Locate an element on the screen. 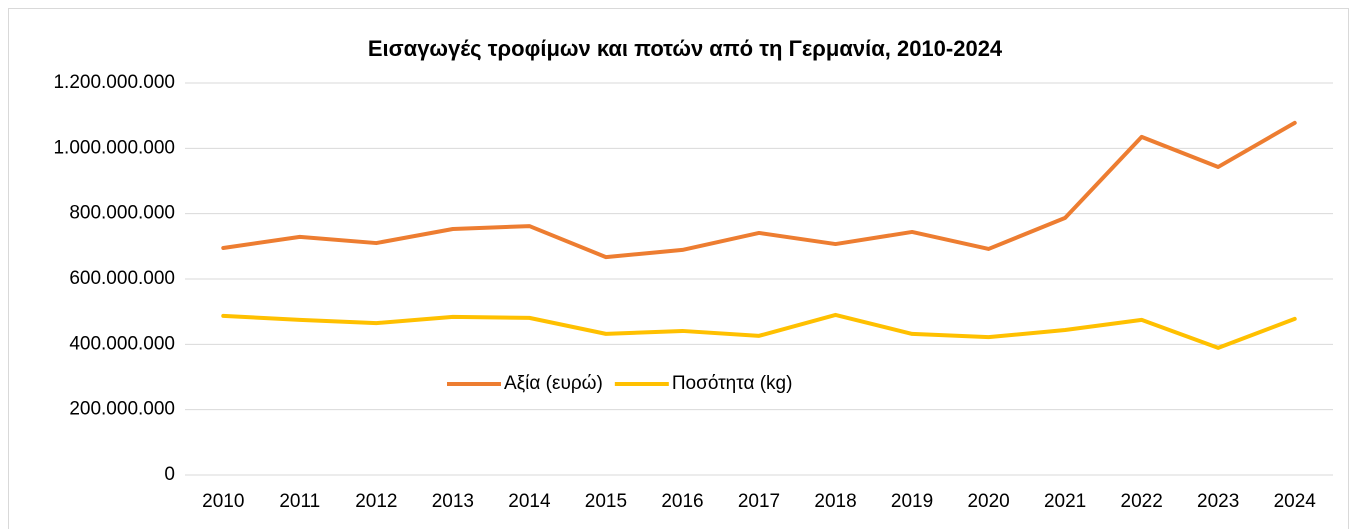 The height and width of the screenshot is (529, 1349). y-tick-label: 200.000.000 is located at coordinates (122, 409).